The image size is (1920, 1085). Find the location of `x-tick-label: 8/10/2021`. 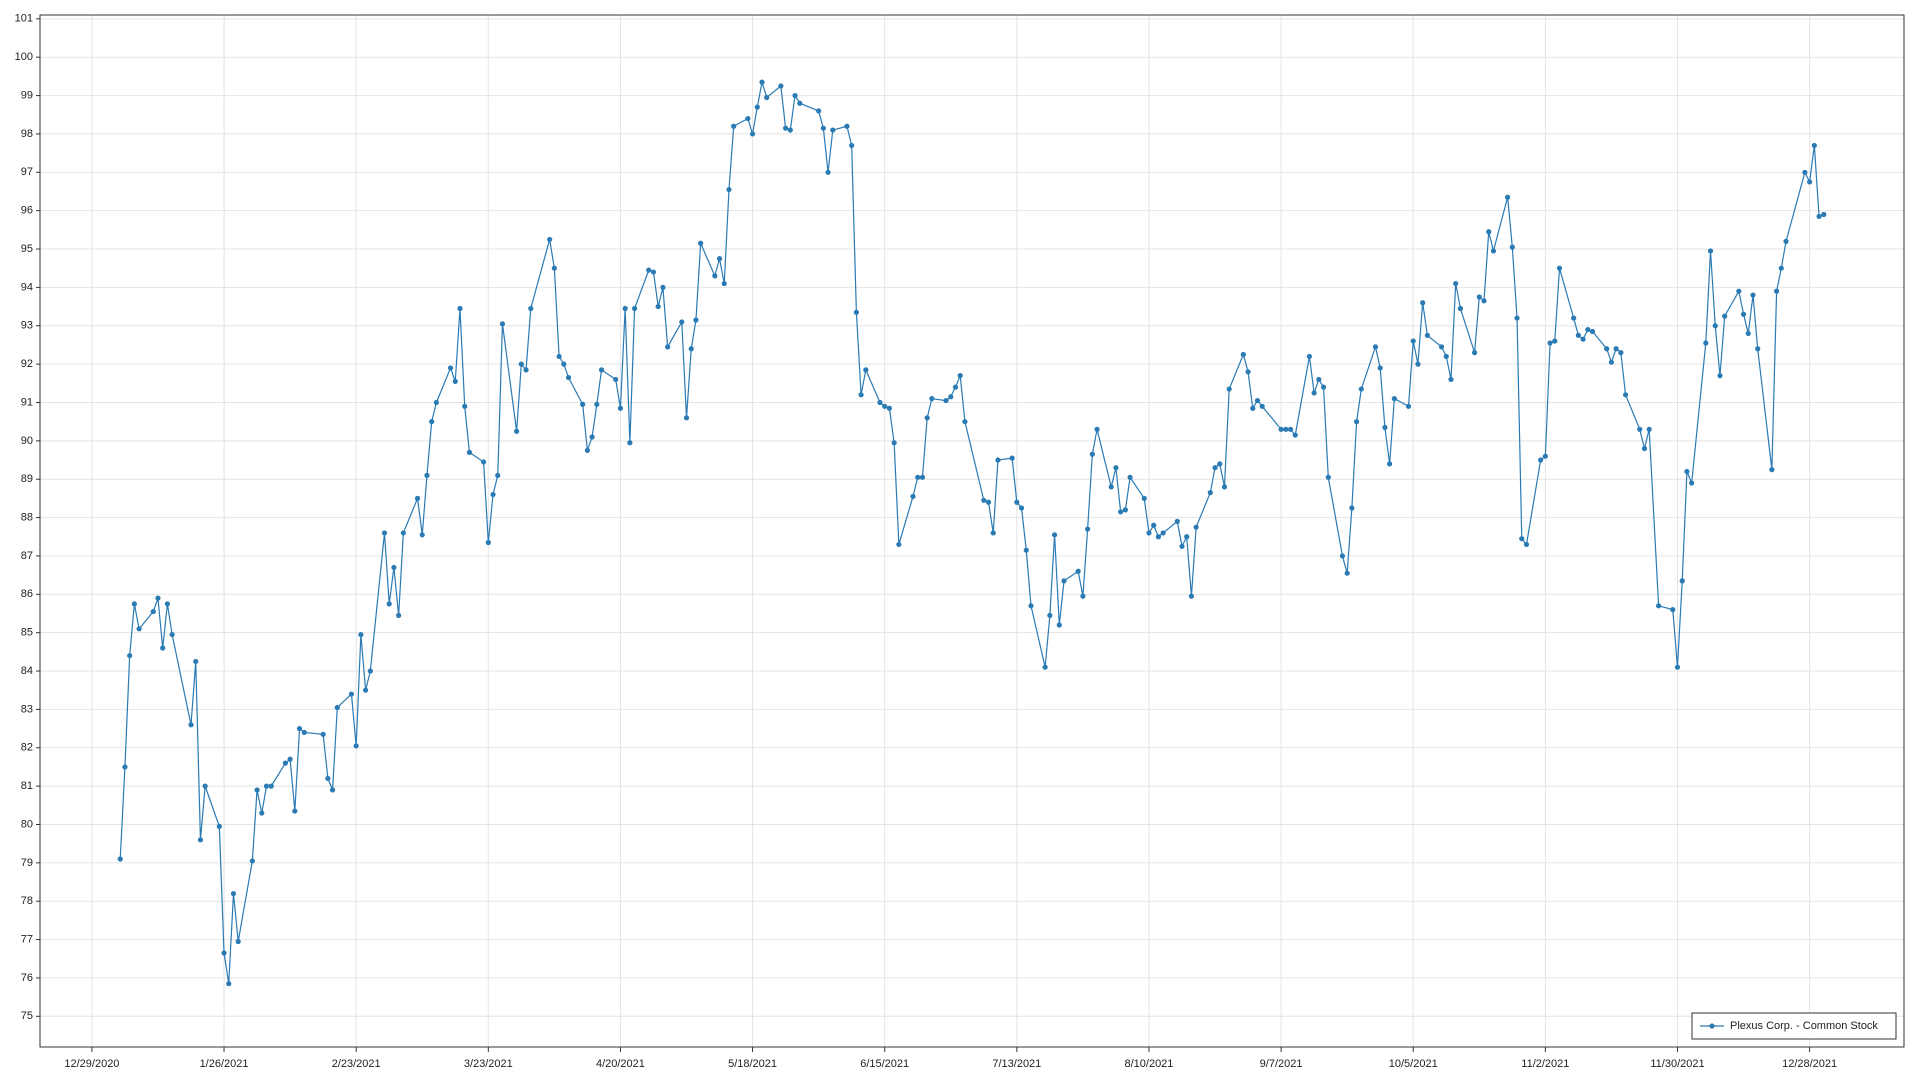

x-tick-label: 8/10/2021 is located at coordinates (1148, 1064).